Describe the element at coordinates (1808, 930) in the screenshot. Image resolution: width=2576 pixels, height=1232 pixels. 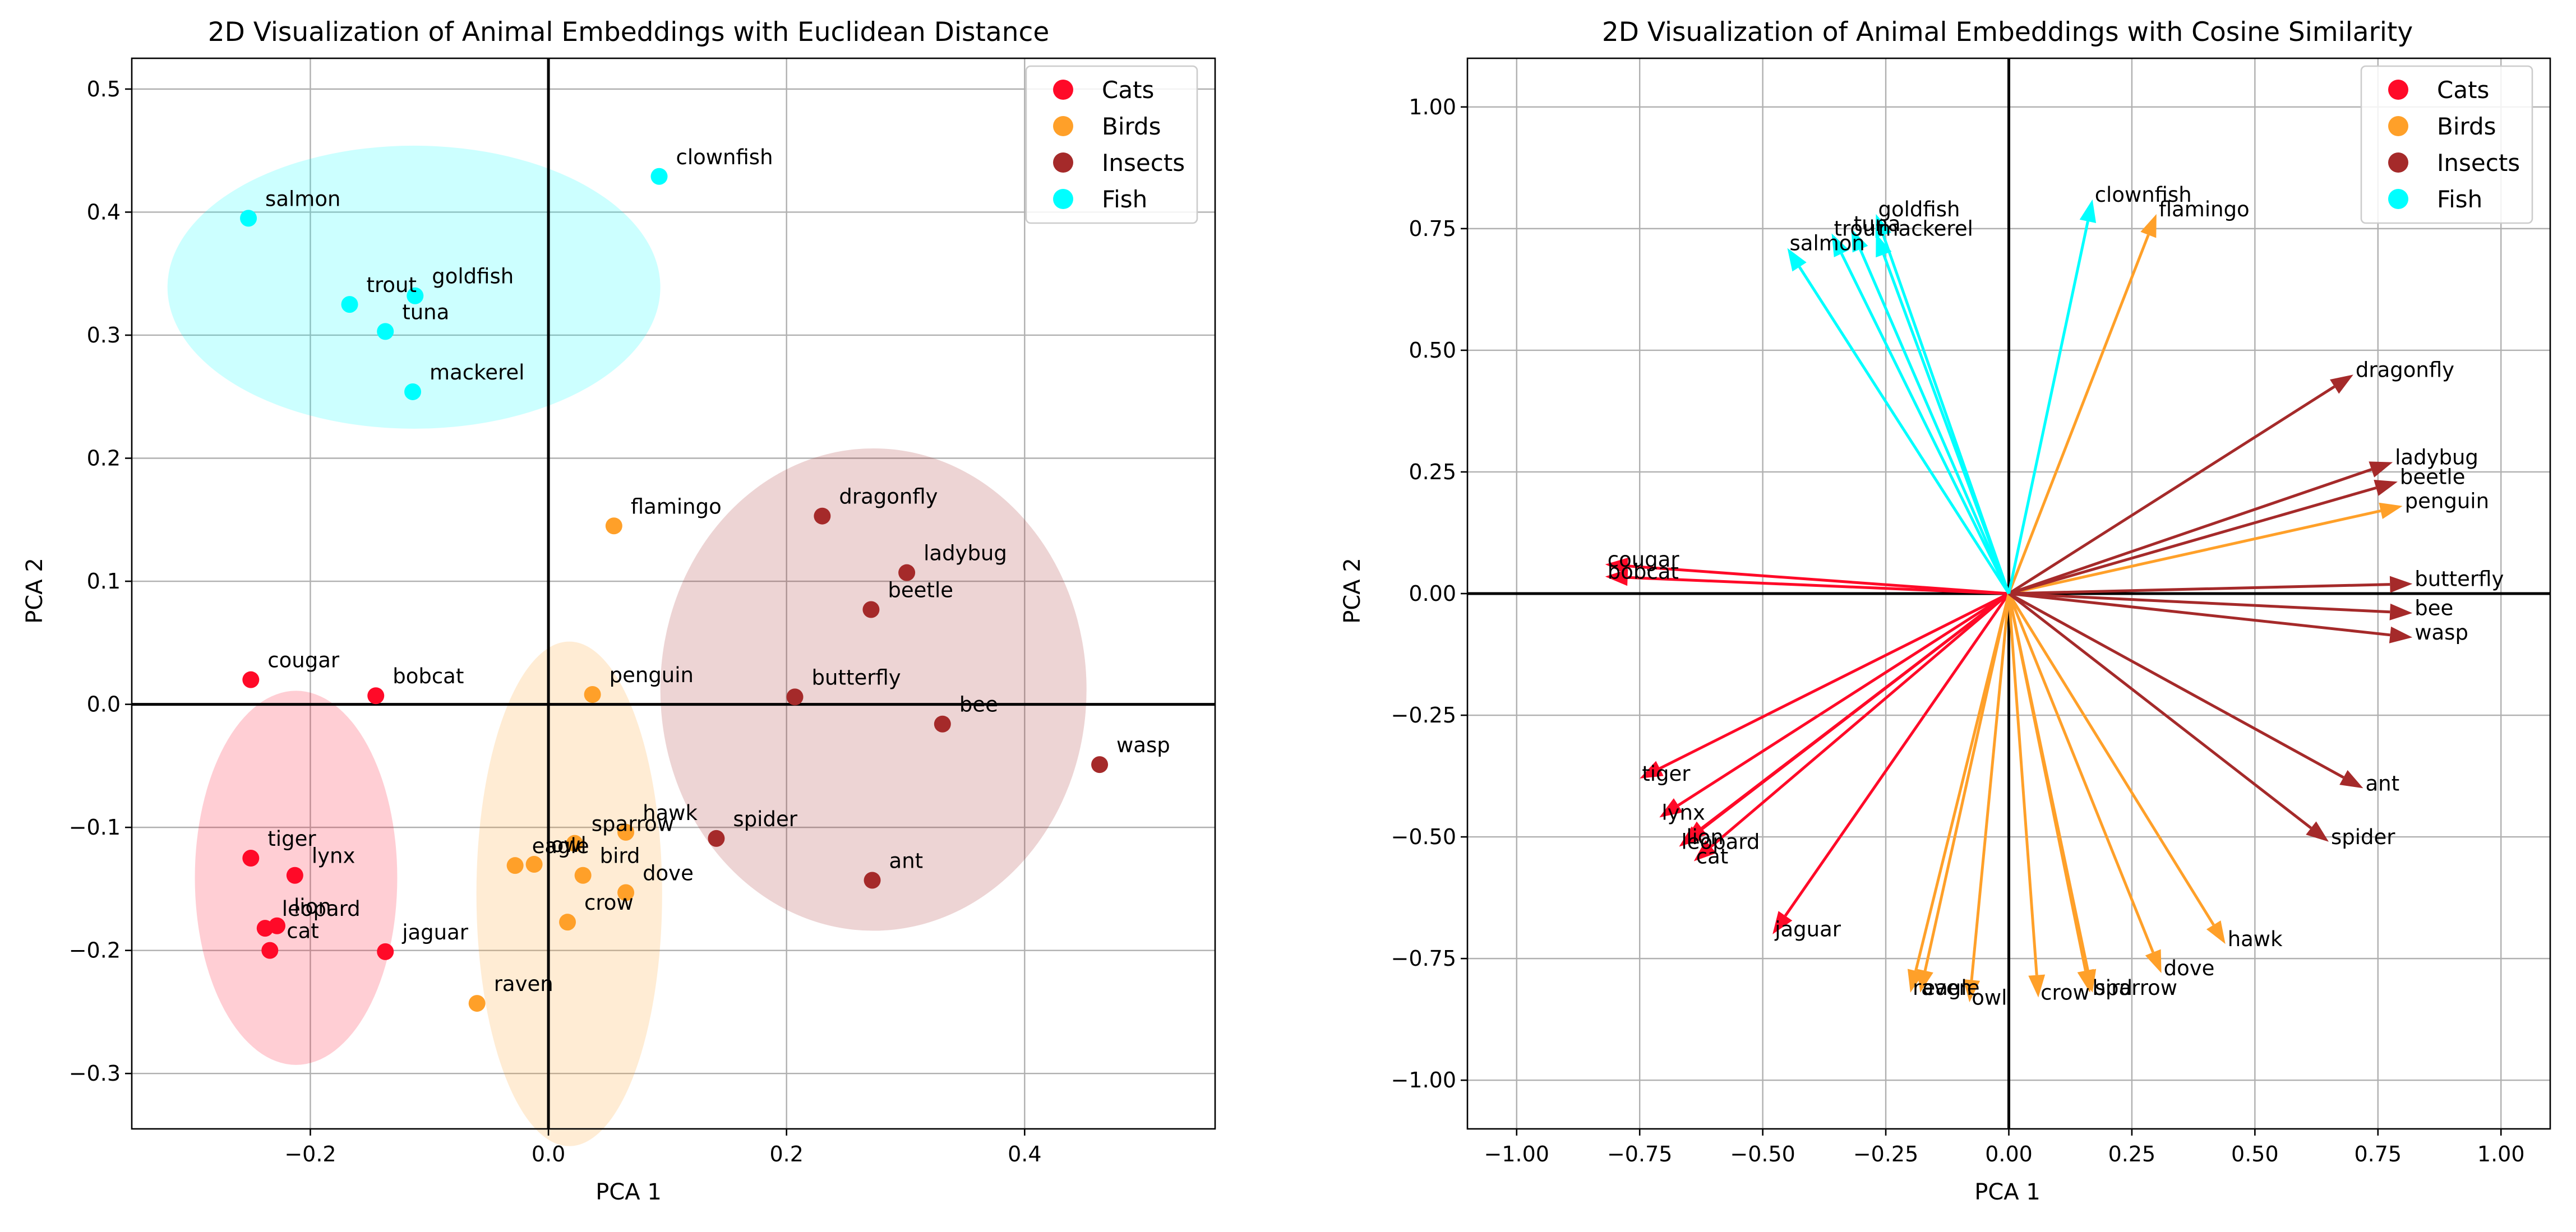
I see `vector-label: jaguar` at that location.